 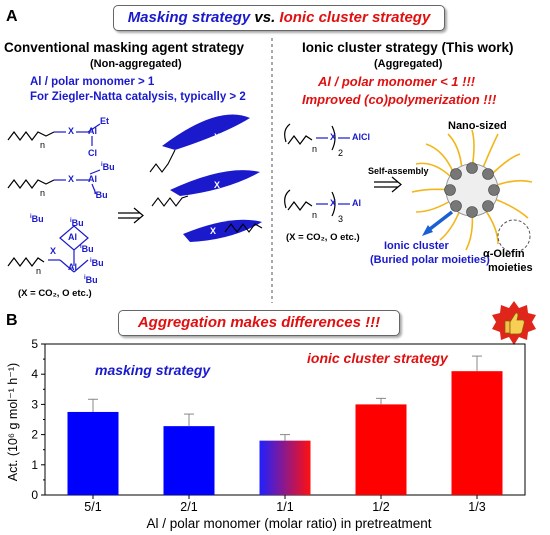 What do you see at coordinates (377, 358) in the screenshot?
I see `ionic-strategy-label: ionic cluster strategy` at bounding box center [377, 358].